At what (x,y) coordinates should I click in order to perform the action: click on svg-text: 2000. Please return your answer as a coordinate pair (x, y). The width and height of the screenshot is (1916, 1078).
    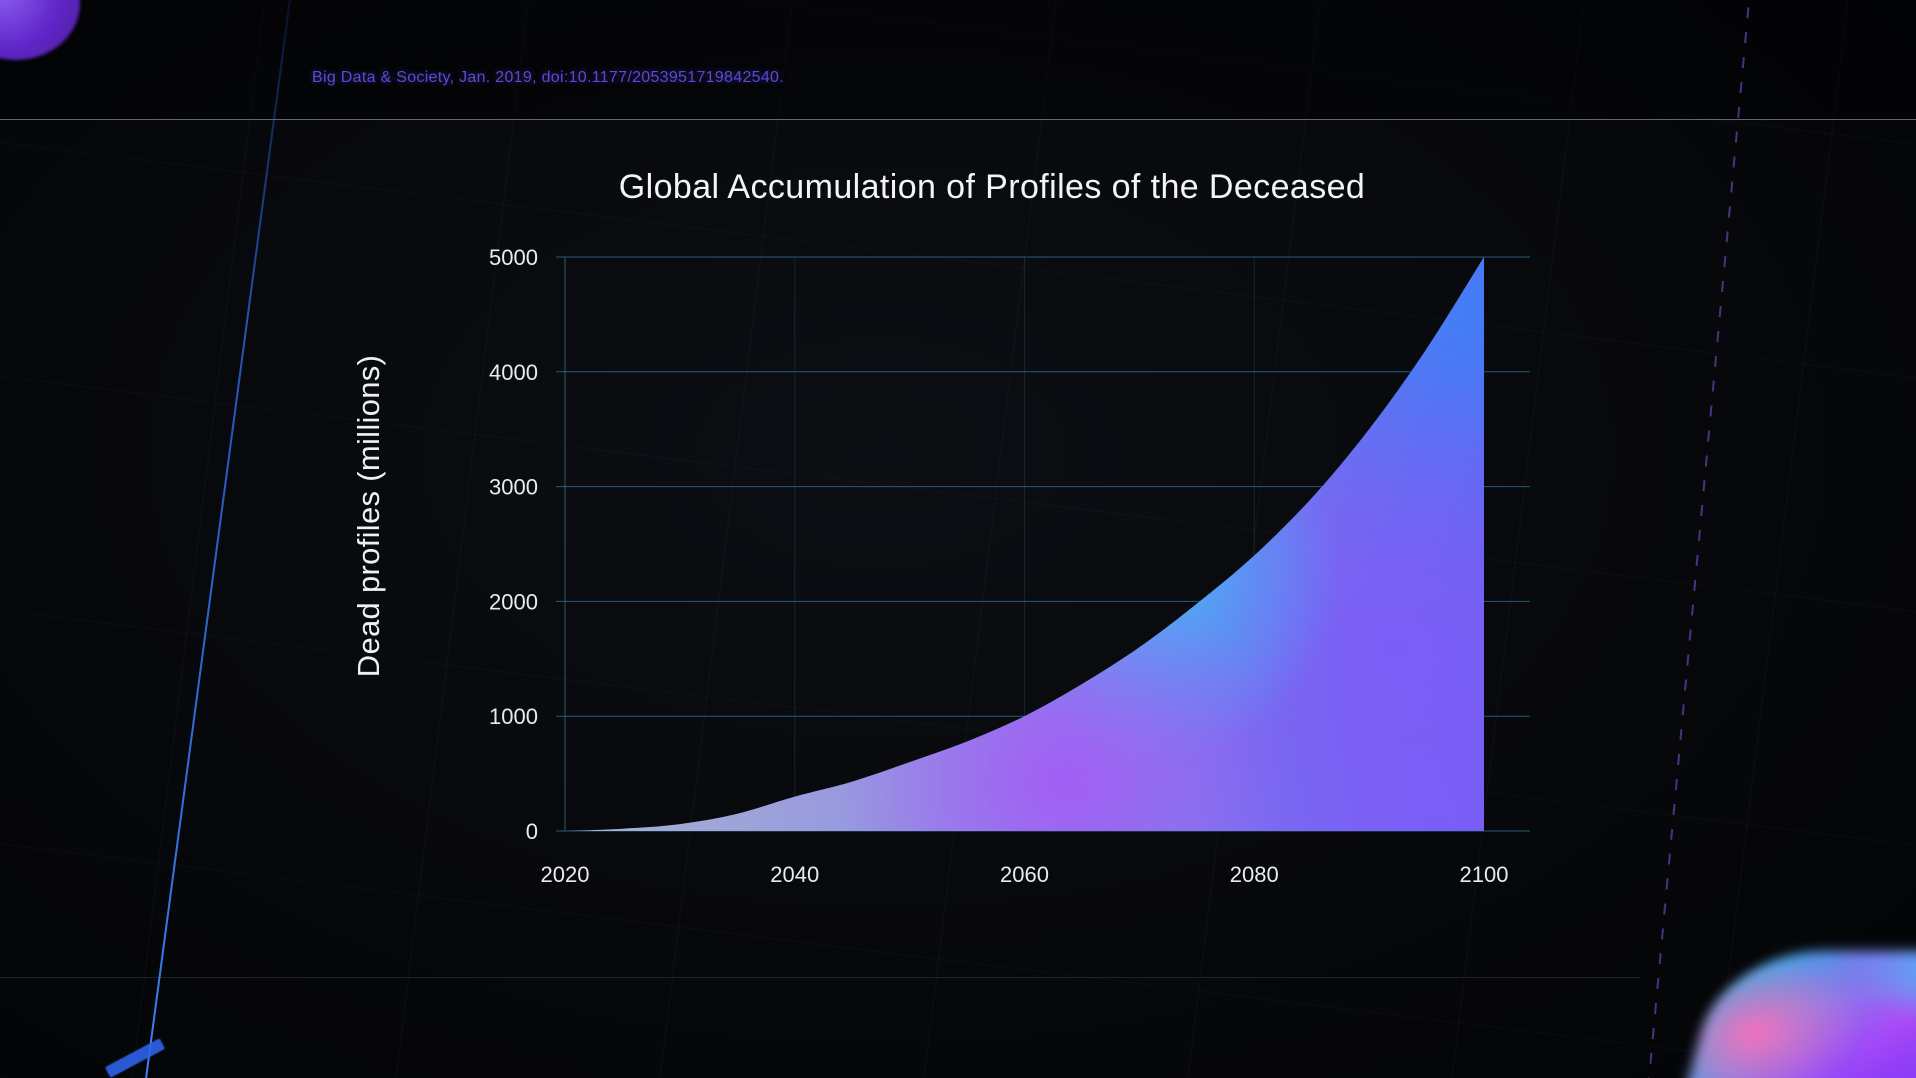
    Looking at the image, I should click on (513, 601).